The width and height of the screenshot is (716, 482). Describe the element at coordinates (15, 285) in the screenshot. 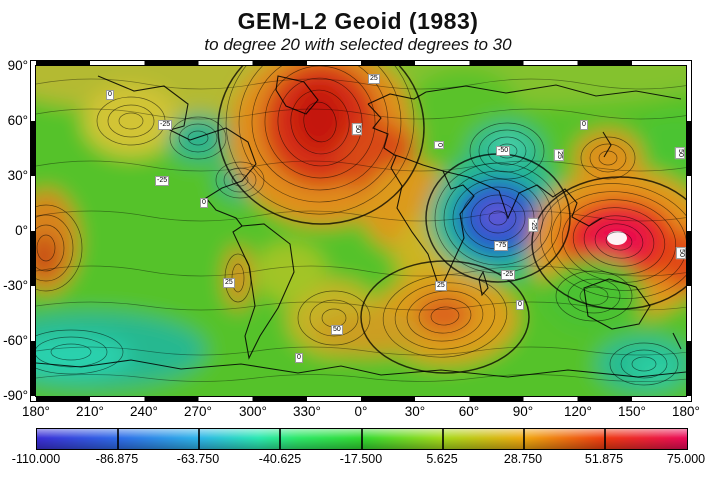

I see `lat-tick-label: -30°` at that location.